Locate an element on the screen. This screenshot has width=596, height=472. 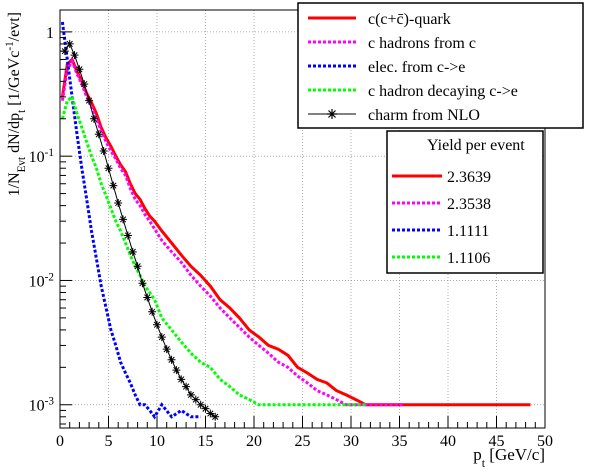
x-tick-label: 5 is located at coordinates (109, 441).